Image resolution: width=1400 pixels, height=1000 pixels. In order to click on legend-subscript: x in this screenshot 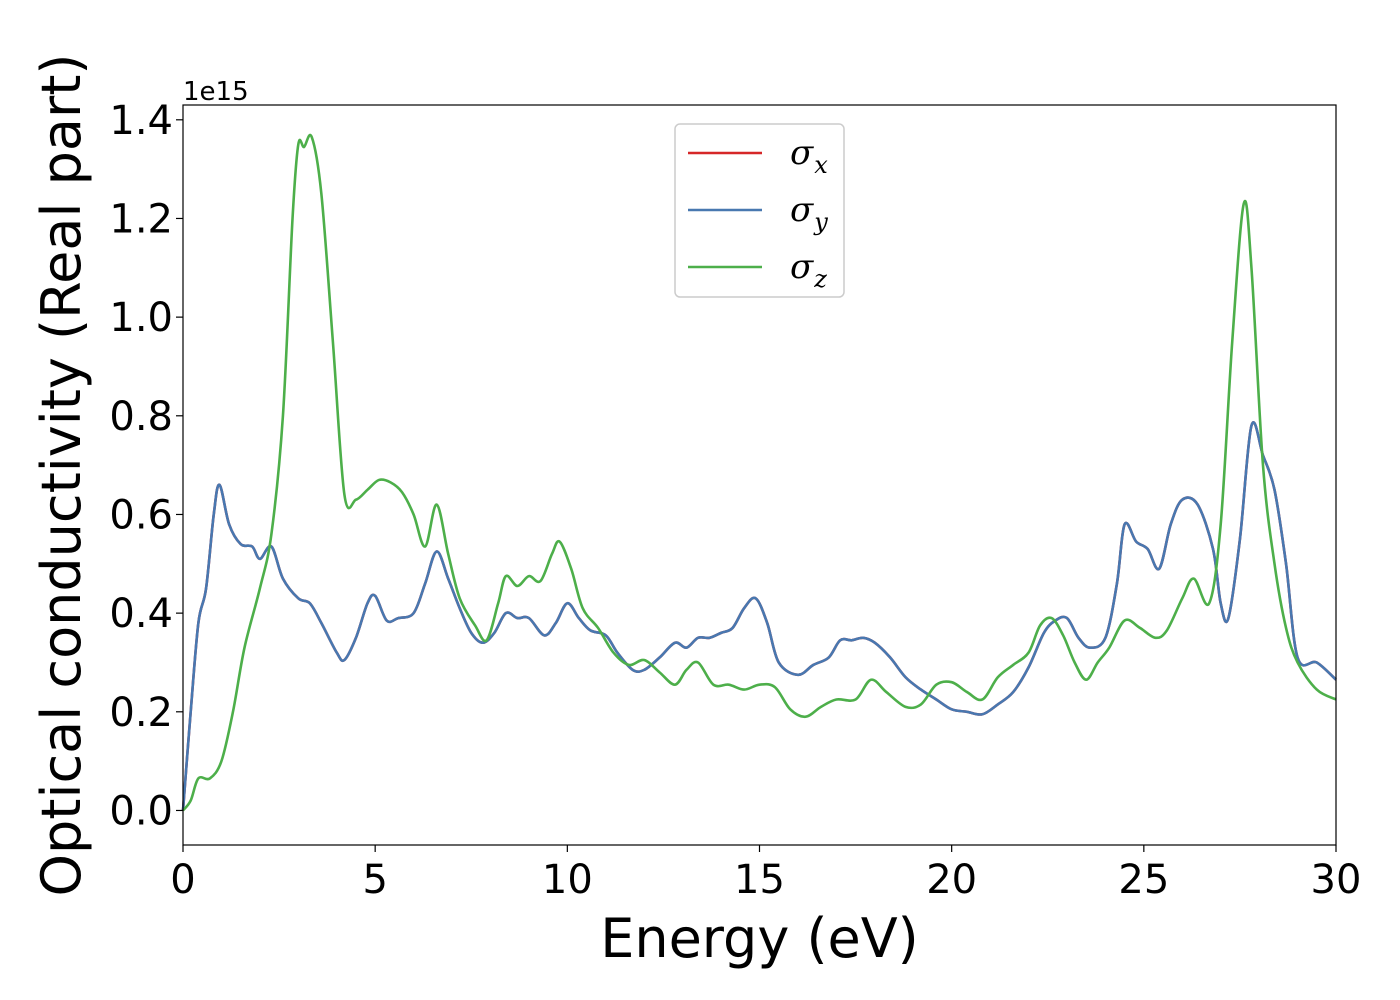, I will do `click(821, 165)`.